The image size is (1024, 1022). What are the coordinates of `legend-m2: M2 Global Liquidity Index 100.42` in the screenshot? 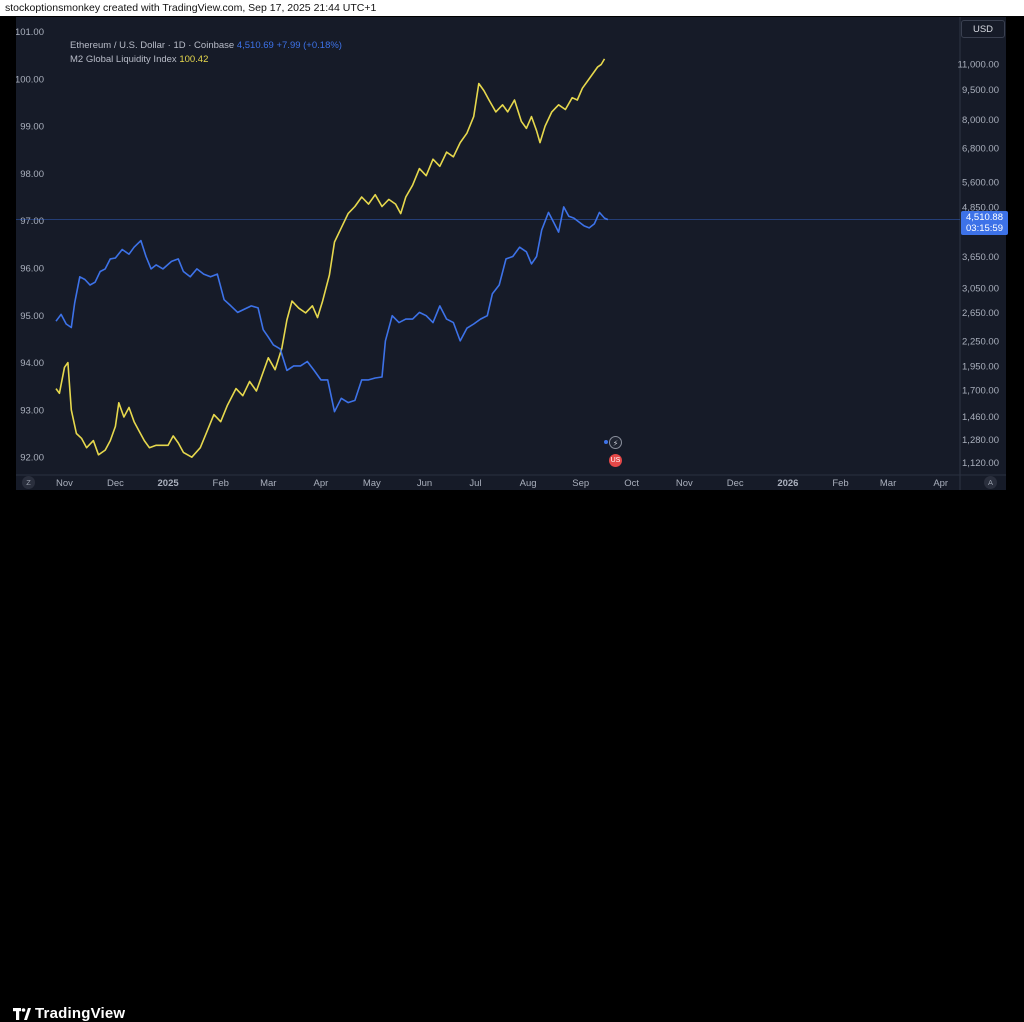 It's located at (139, 59).